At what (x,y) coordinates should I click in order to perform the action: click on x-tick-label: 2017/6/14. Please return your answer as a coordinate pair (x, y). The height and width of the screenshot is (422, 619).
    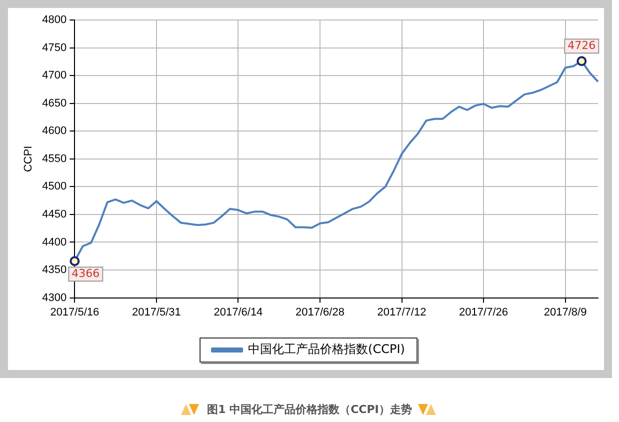
    Looking at the image, I should click on (238, 312).